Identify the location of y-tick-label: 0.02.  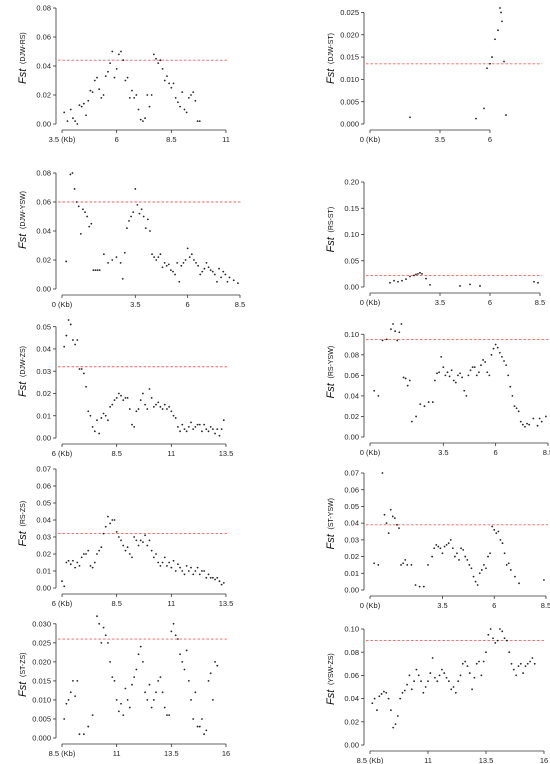
(43, 260).